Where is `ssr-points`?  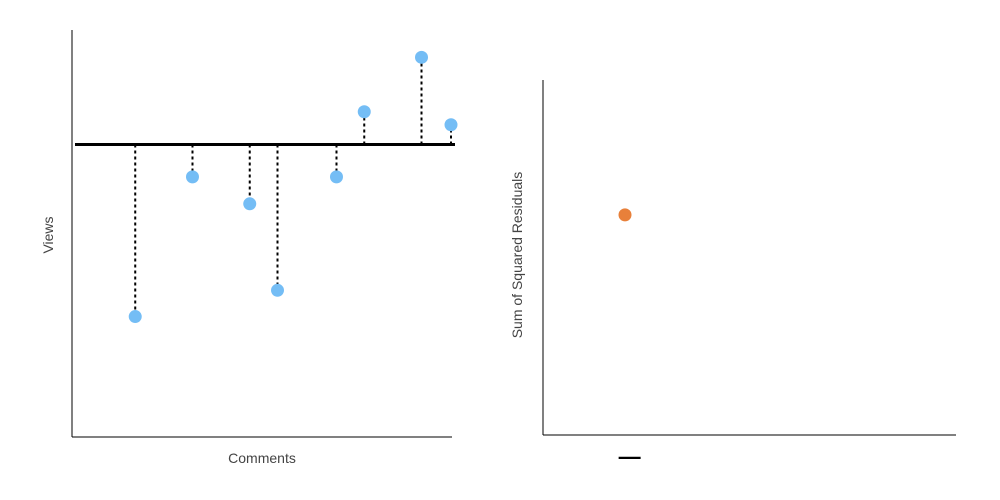 ssr-points is located at coordinates (625, 215).